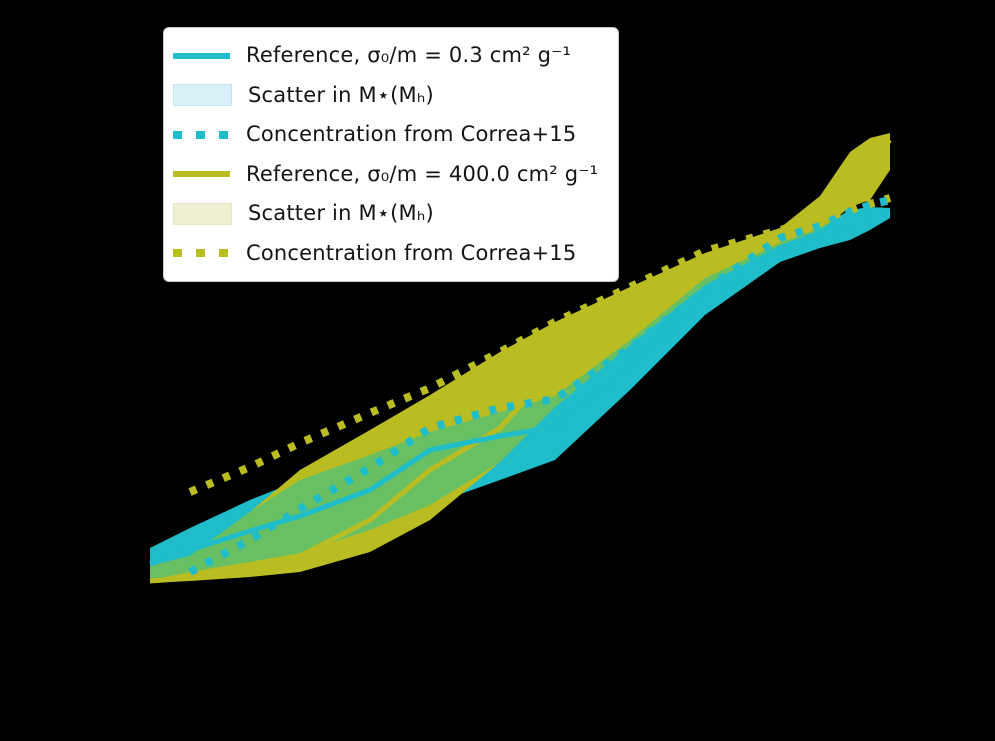  I want to click on legend-row: Reference, σ₀/m = 0.3 cm² g⁻¹, so click(385, 56).